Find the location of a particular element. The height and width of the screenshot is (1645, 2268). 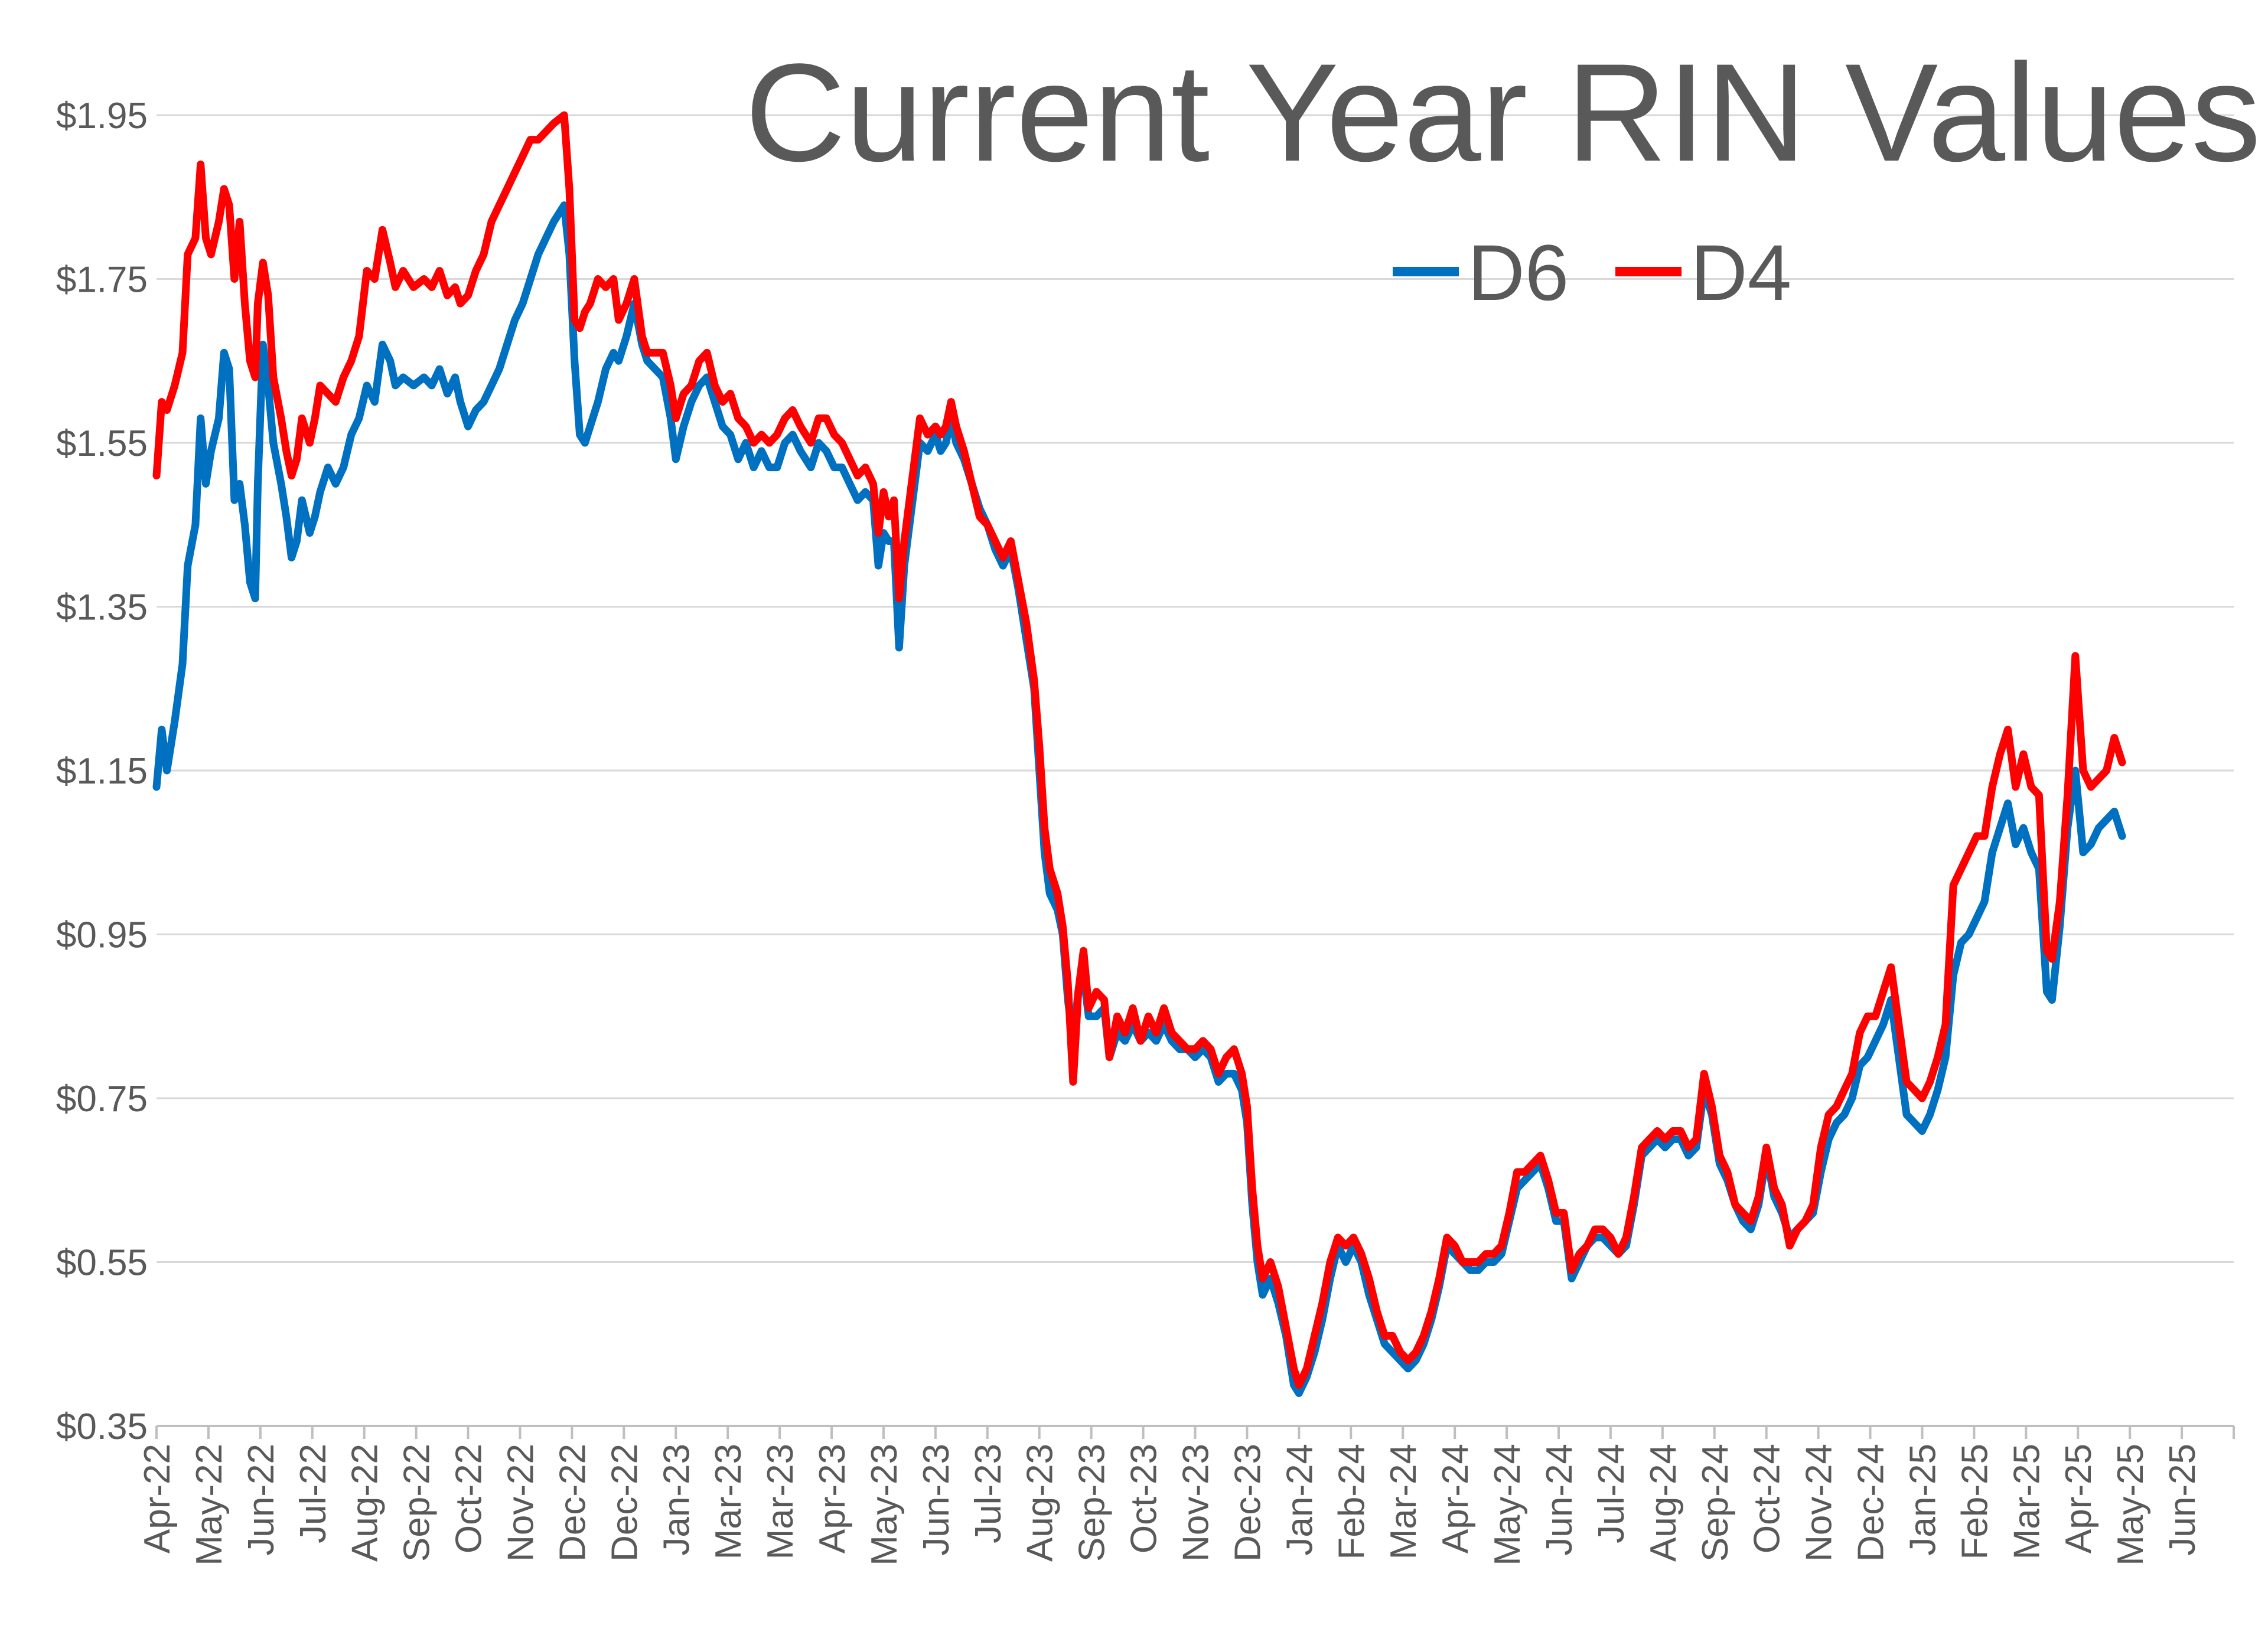

legend-label-d6: D6 is located at coordinates (1518, 273).